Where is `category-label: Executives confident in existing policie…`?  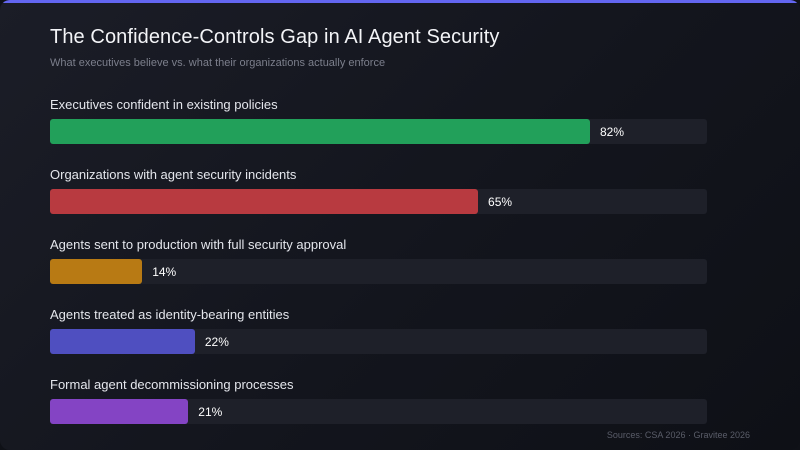
category-label: Executives confident in existing policie… is located at coordinates (164, 104).